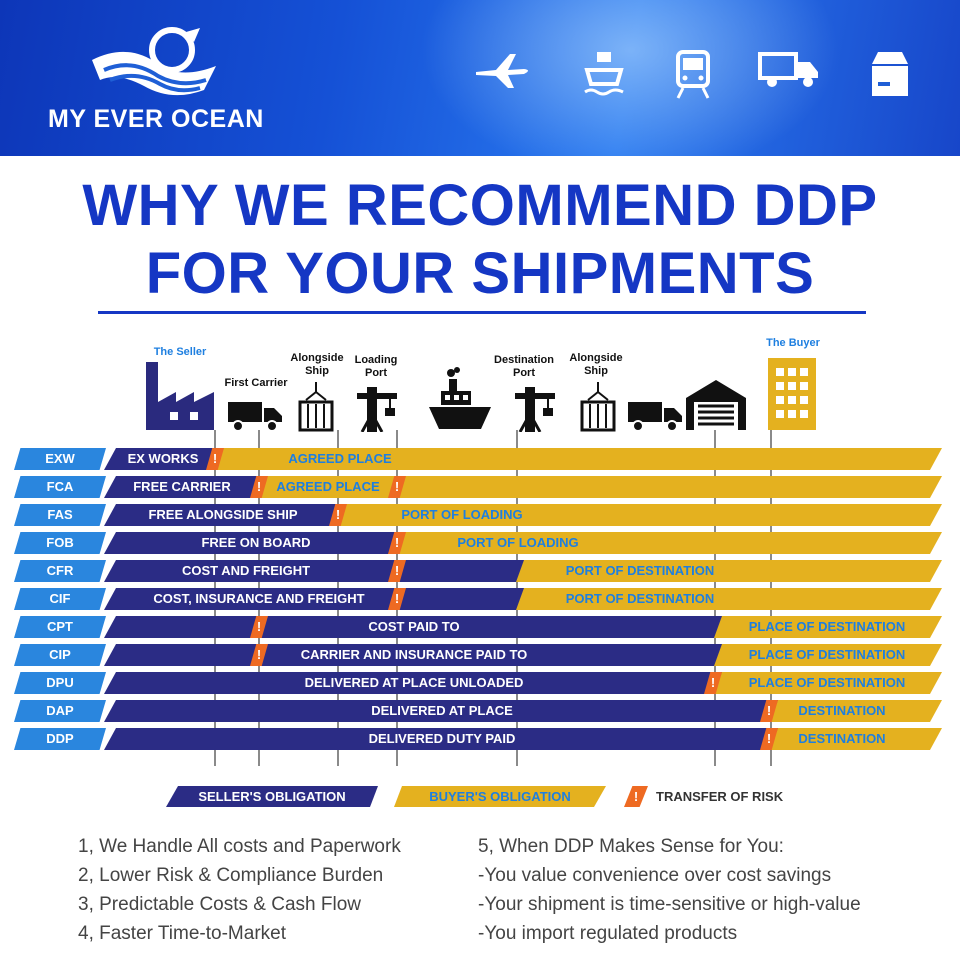 The width and height of the screenshot is (960, 960). What do you see at coordinates (655, 417) in the screenshot?
I see `delivery-truck-icon` at bounding box center [655, 417].